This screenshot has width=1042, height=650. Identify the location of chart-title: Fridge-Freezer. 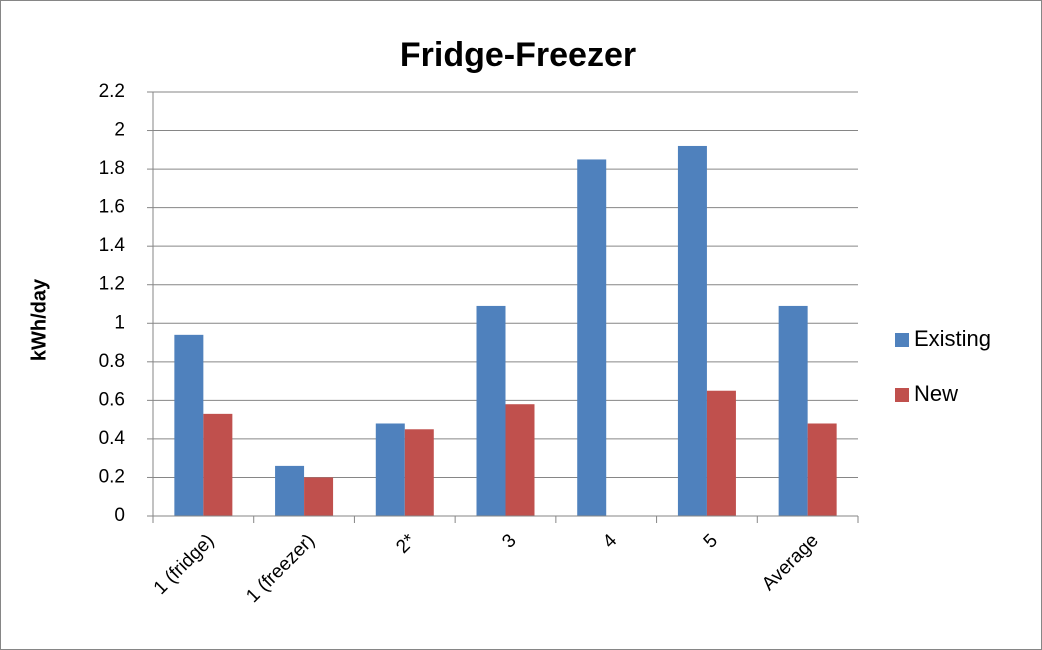
(518, 55).